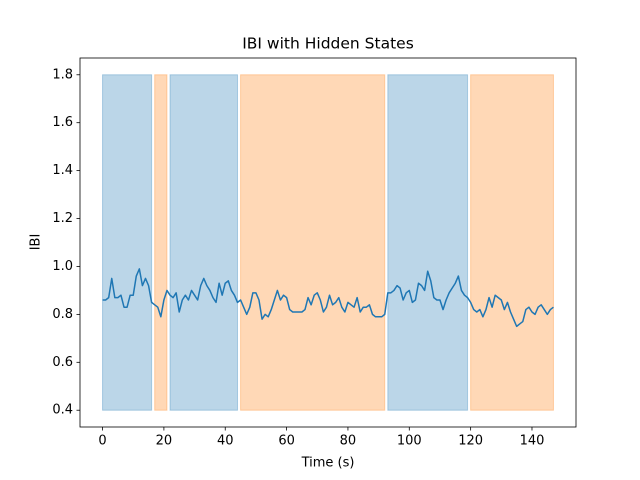 The image size is (640, 480). I want to click on x-tick-label: 100, so click(409, 441).